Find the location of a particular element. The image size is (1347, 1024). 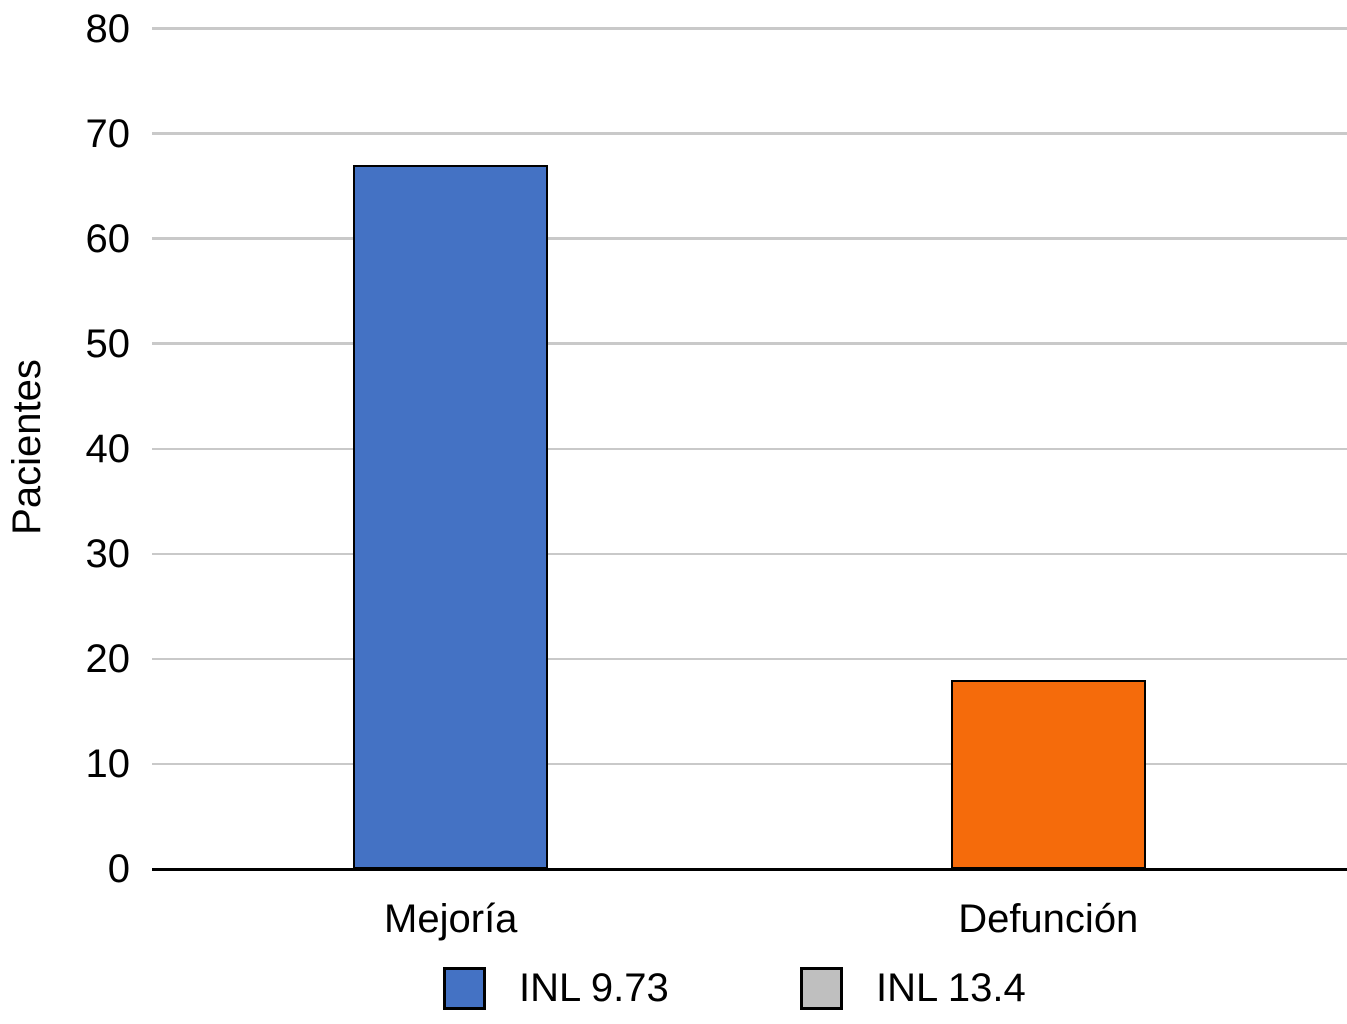

y-tick-label-10: 10 is located at coordinates (108, 763).